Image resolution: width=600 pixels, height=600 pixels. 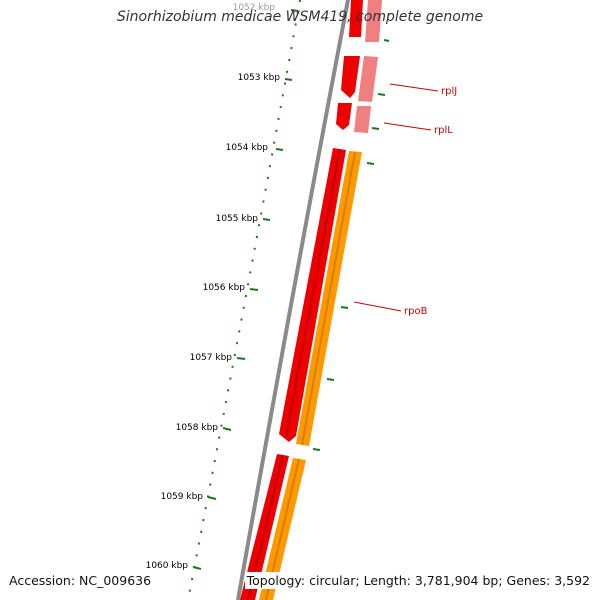 I want to click on tick-label-1060: 1060 kbp, so click(x=167, y=566).